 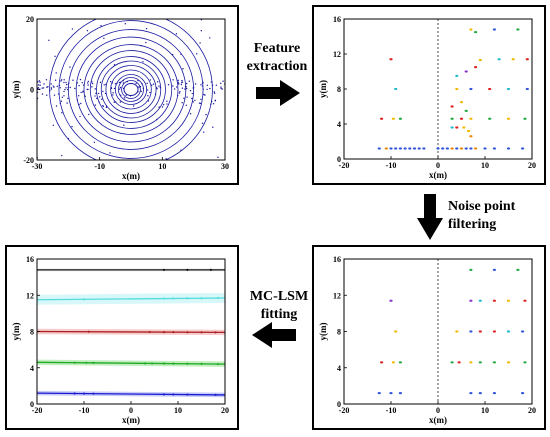 I want to click on filt-y-axis-label: y(m), so click(x=323, y=332).